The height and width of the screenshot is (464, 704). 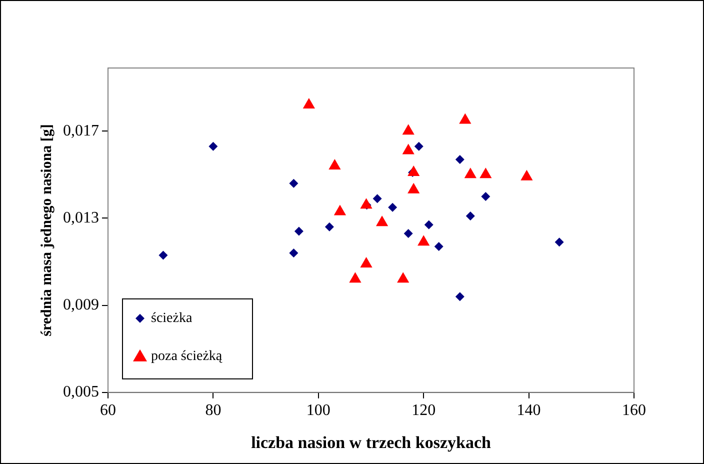 What do you see at coordinates (81, 392) in the screenshot?
I see `y-tick-label: 0,005` at bounding box center [81, 392].